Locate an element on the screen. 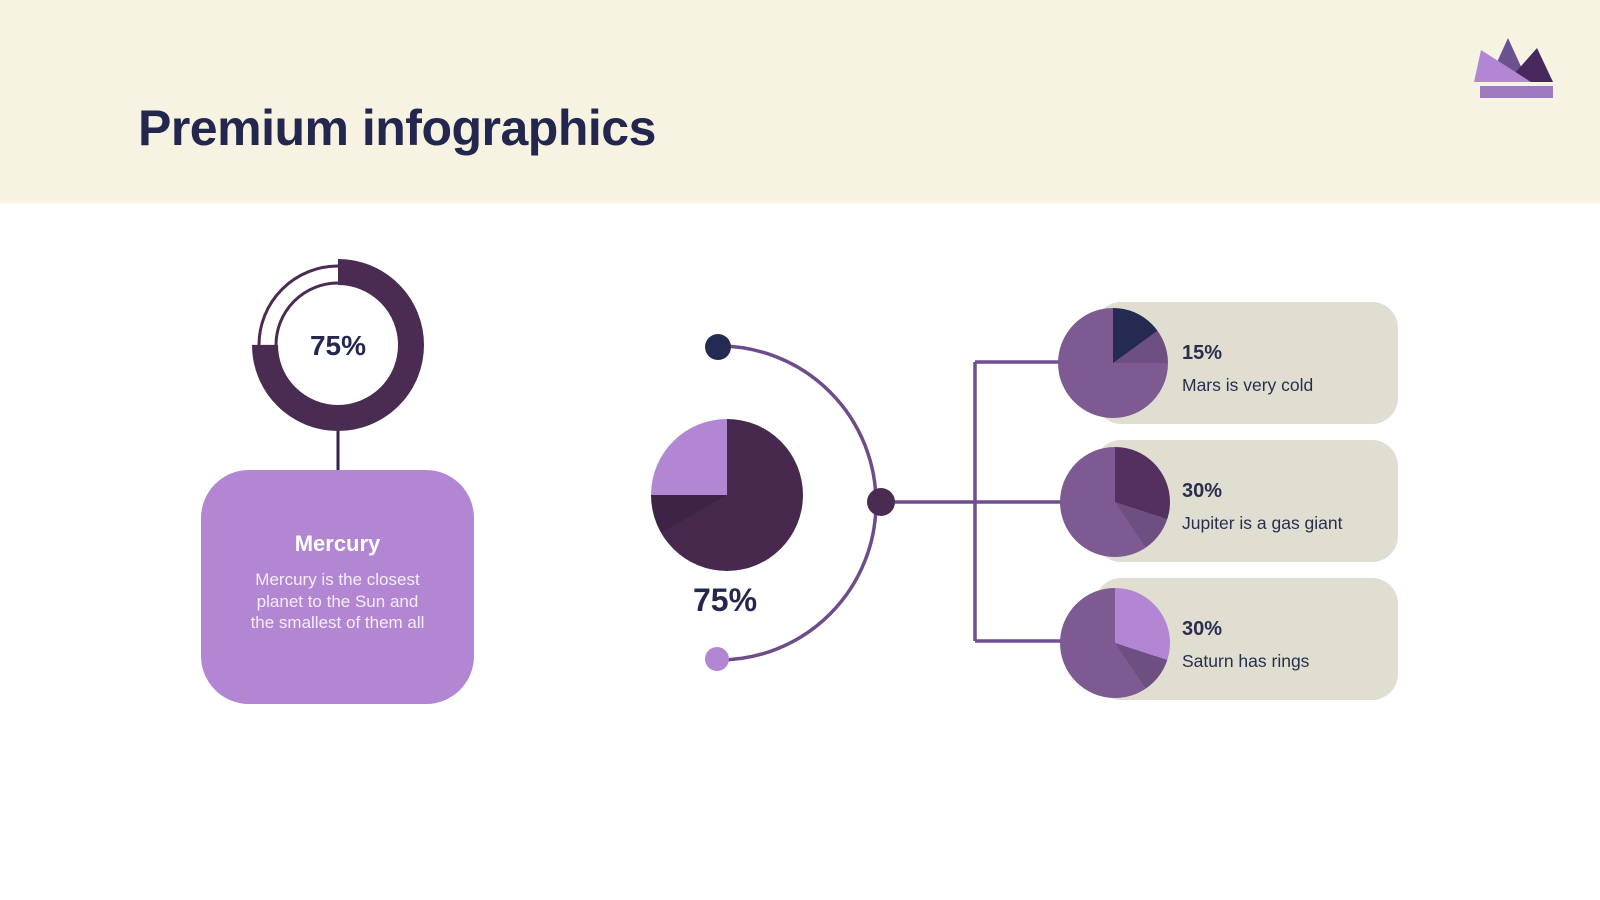 The image size is (1600, 900). mars-percent: 15% is located at coordinates (1202, 352).